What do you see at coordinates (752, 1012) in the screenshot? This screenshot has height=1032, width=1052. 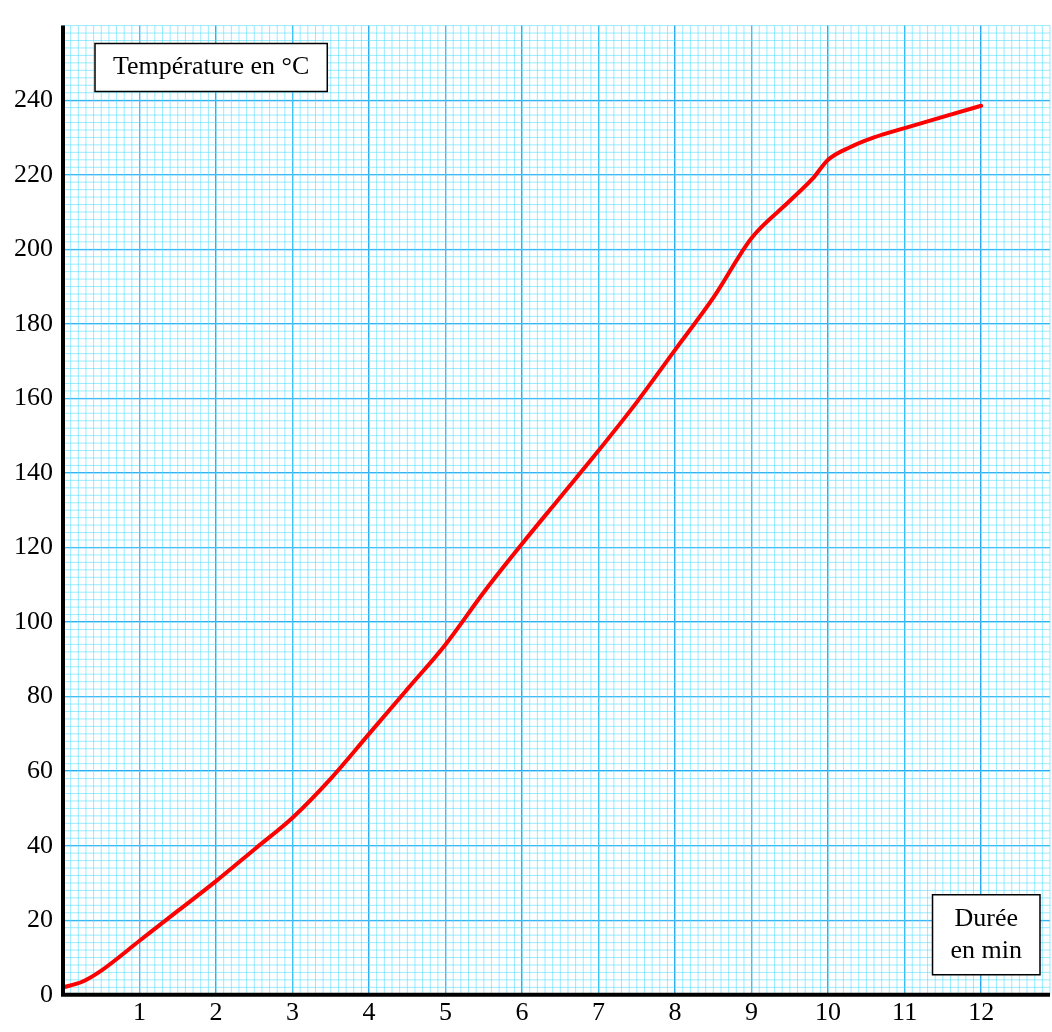 I see `x-tick-label: 9` at bounding box center [752, 1012].